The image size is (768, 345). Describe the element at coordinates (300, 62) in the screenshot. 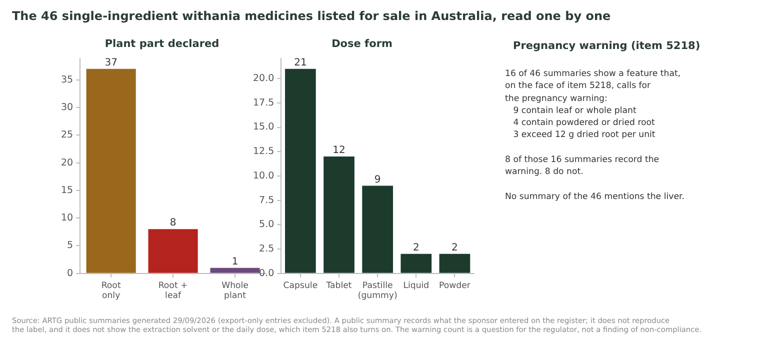

I see `data-label: 21` at that location.